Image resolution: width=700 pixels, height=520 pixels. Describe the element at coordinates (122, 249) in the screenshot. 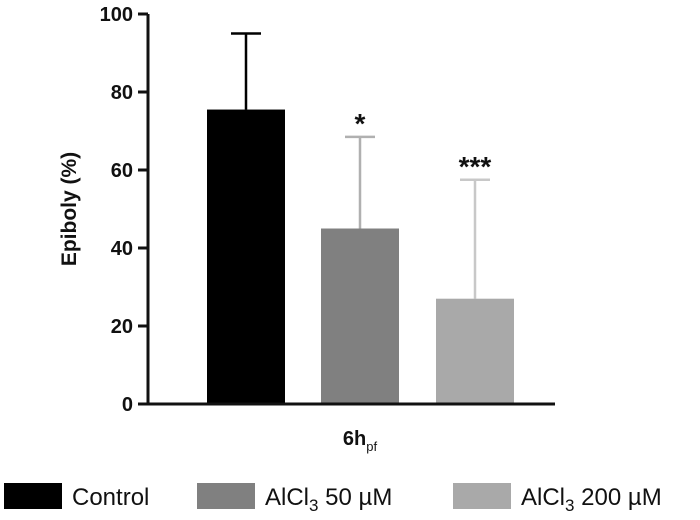

I see `y-tick-label: 40` at that location.